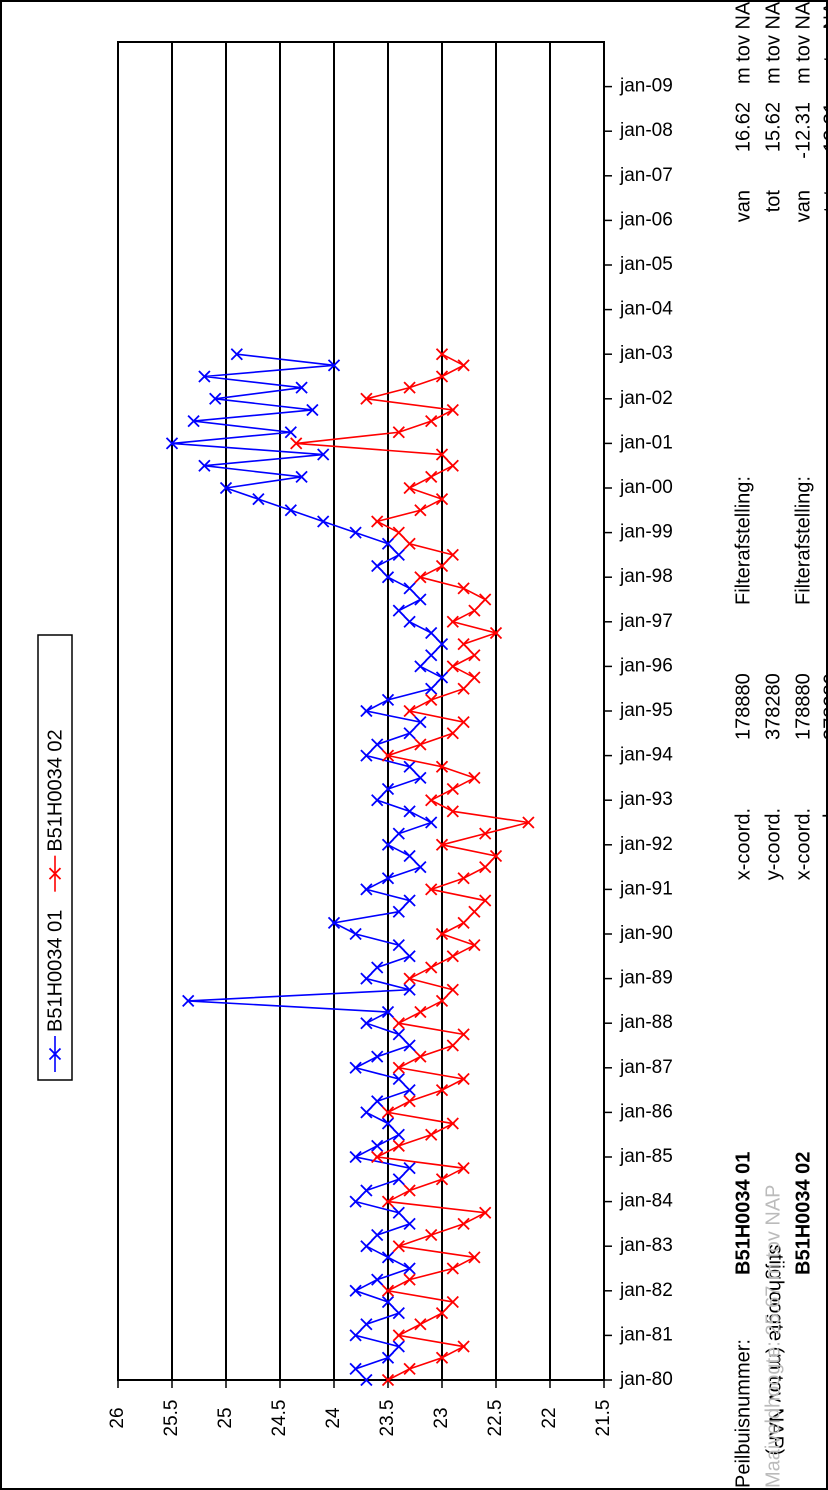 The height and width of the screenshot is (1490, 828). I want to click on info-unit: m tov NAP, so click(743, 42).